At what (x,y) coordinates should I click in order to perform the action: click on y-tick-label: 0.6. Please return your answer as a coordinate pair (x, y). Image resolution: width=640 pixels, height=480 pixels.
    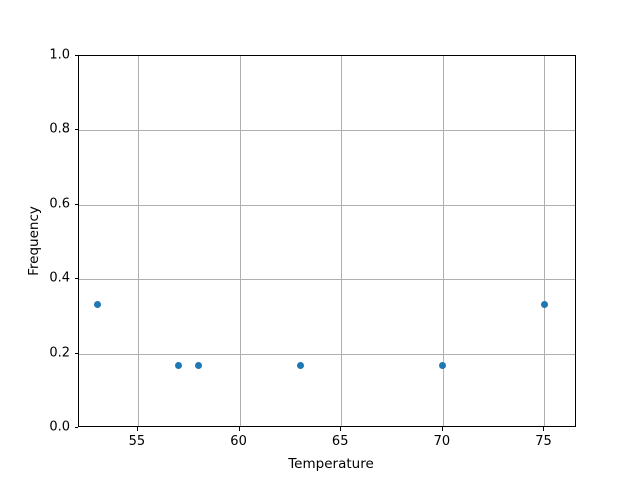
    Looking at the image, I should click on (59, 204).